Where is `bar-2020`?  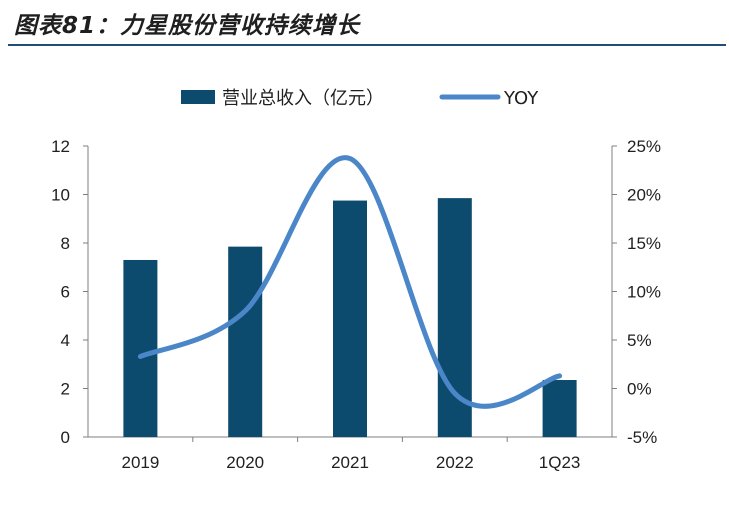 bar-2020 is located at coordinates (245, 341).